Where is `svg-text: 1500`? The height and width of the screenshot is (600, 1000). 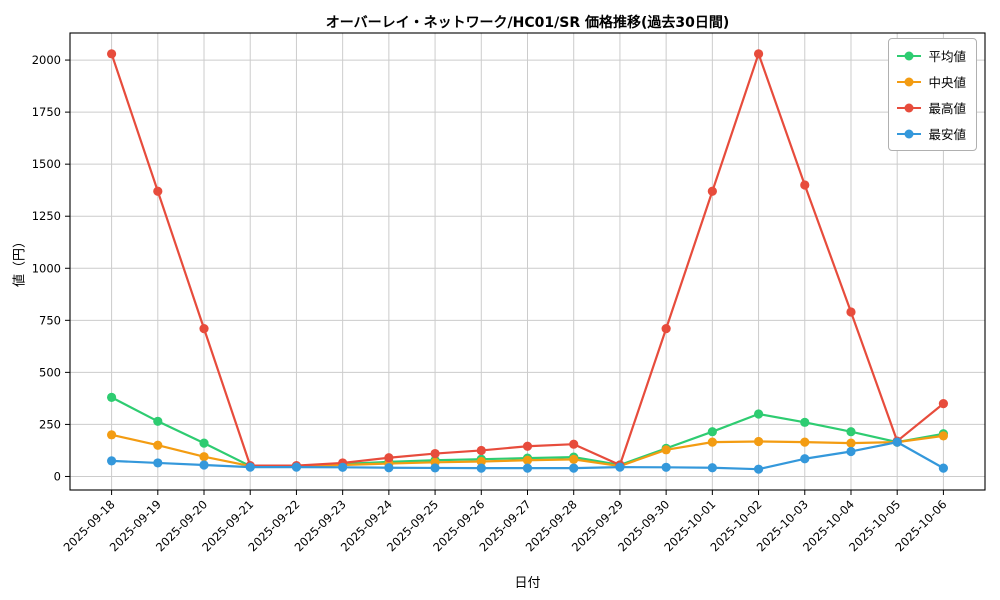
svg-text: 1500 is located at coordinates (46, 164).